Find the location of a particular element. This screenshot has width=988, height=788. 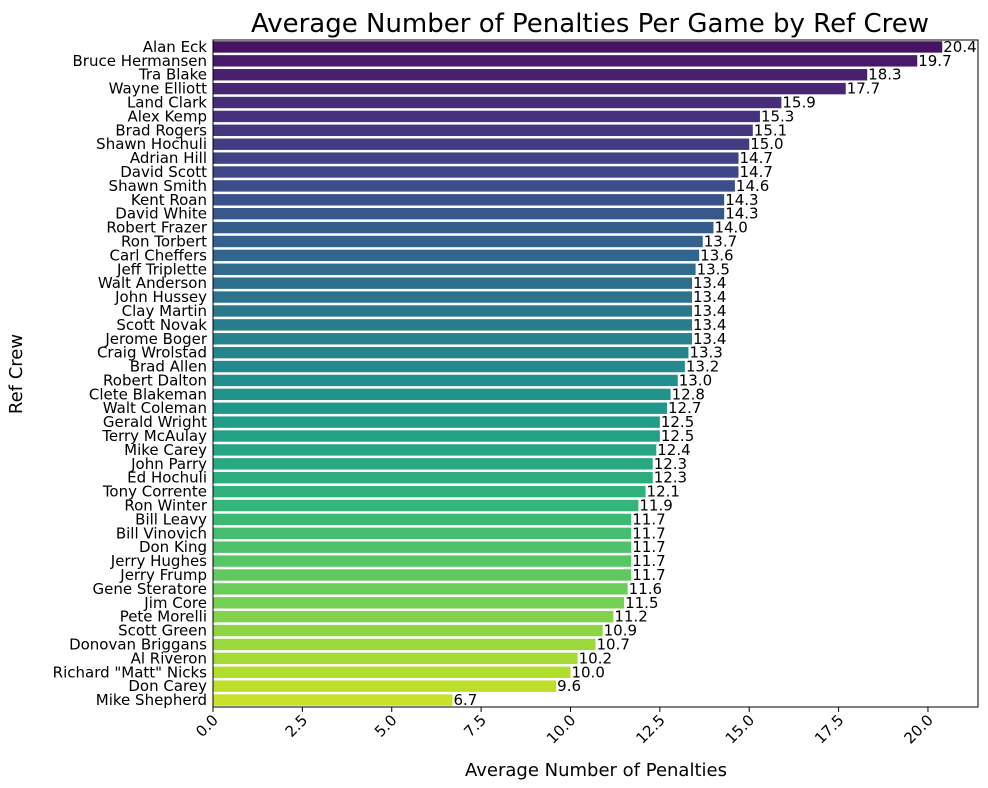

category-label: Craig Wrolstad is located at coordinates (152, 353).